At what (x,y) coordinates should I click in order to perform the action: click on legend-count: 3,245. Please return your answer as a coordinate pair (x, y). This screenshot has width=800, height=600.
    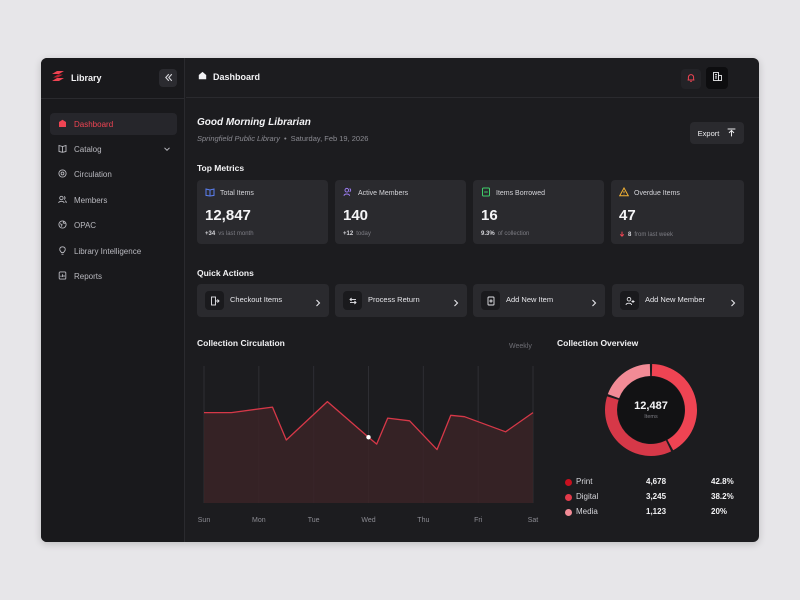
    Looking at the image, I should click on (656, 496).